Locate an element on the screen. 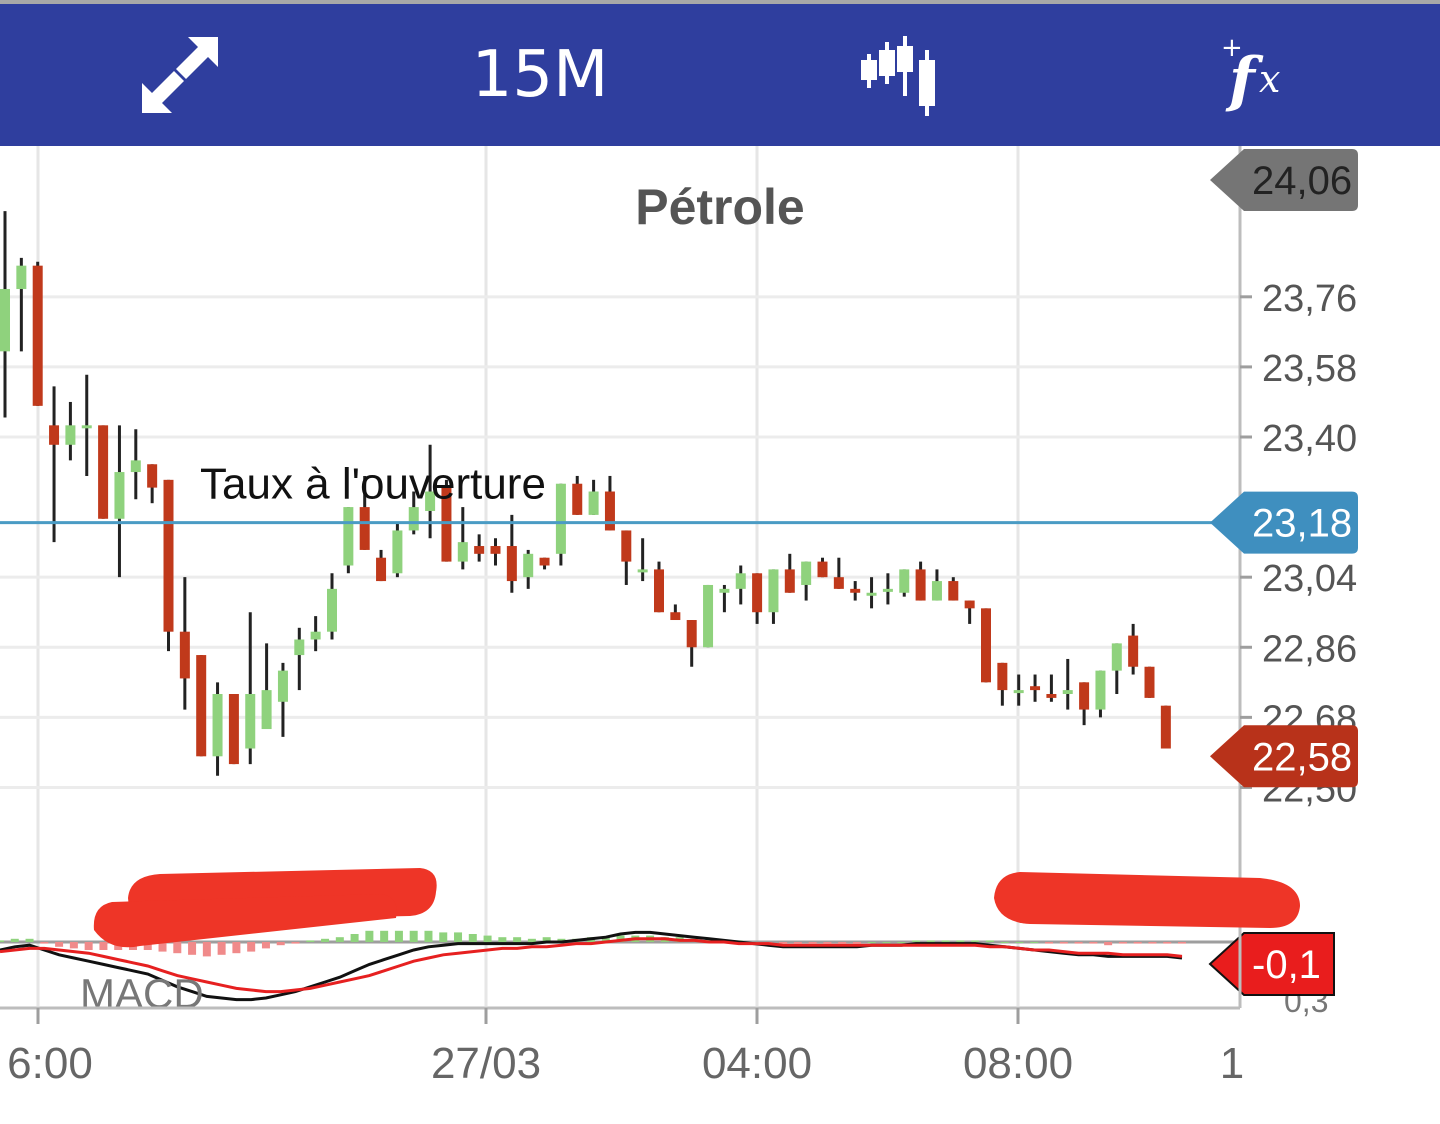 This screenshot has width=1440, height=1124. expand-button is located at coordinates (180, 75).